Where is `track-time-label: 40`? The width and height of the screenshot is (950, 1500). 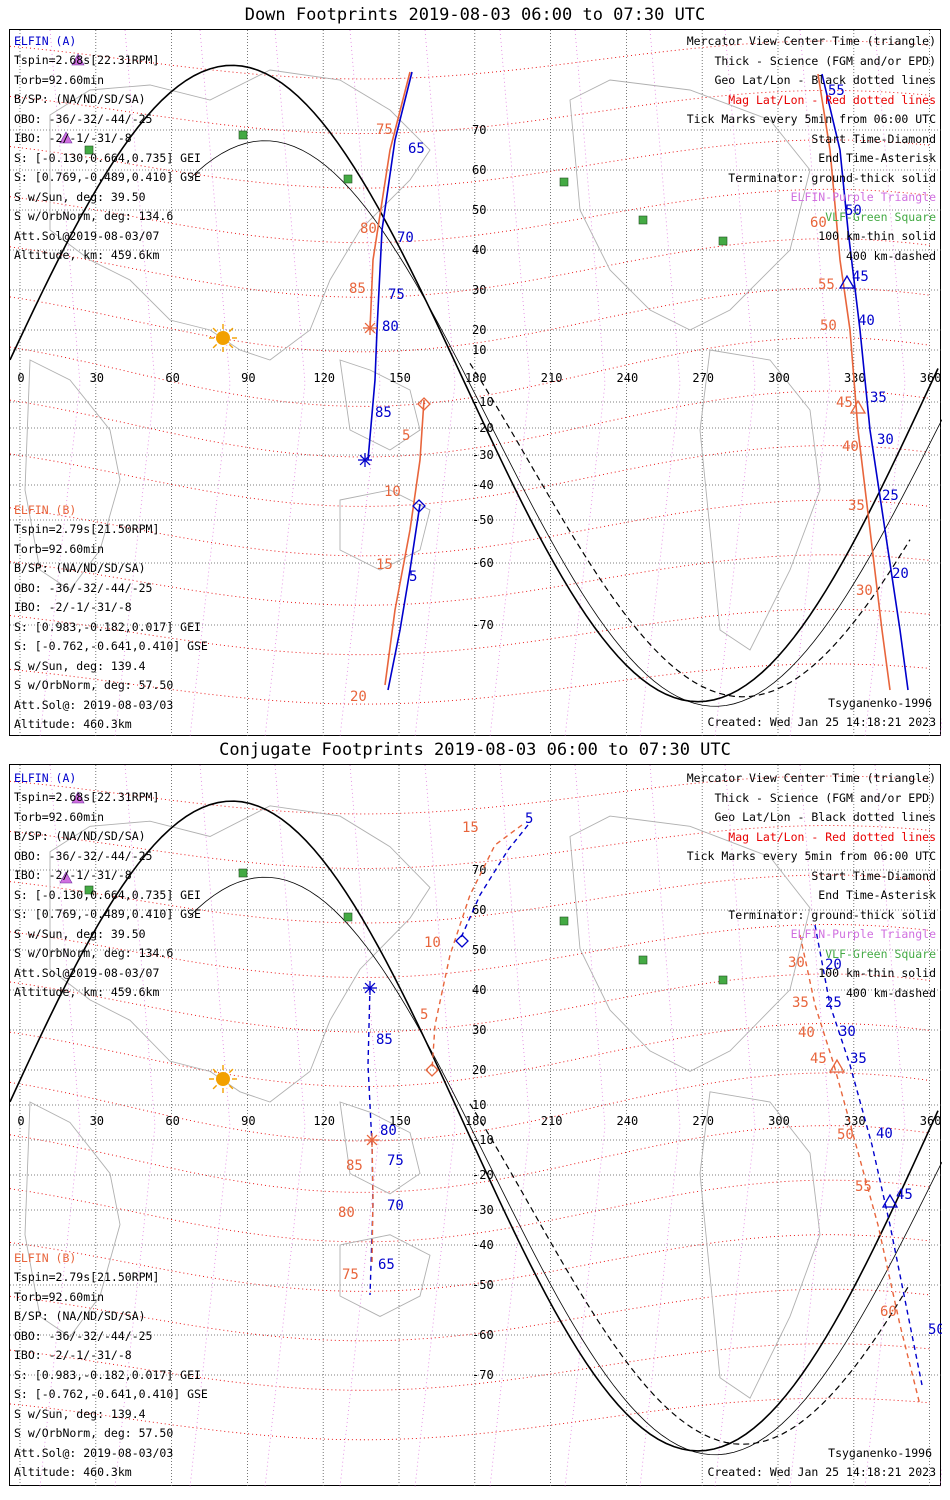
track-time-label: 40 is located at coordinates (806, 1033).